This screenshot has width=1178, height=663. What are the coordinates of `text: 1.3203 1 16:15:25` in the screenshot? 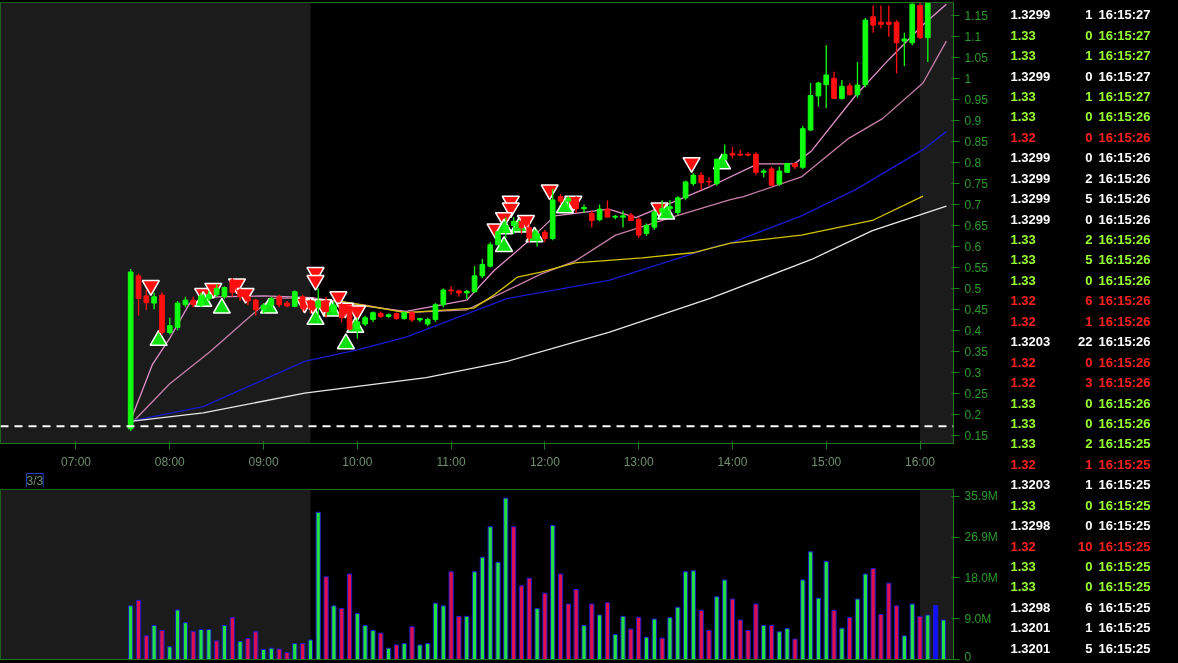 It's located at (1080, 485).